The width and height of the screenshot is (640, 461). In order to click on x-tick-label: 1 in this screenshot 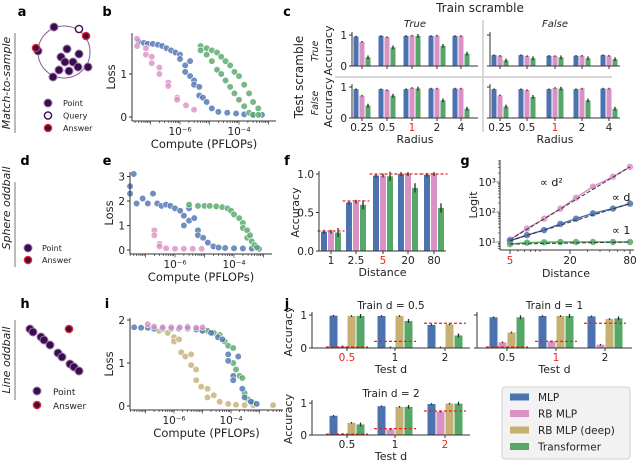, I will do `click(395, 445)`.